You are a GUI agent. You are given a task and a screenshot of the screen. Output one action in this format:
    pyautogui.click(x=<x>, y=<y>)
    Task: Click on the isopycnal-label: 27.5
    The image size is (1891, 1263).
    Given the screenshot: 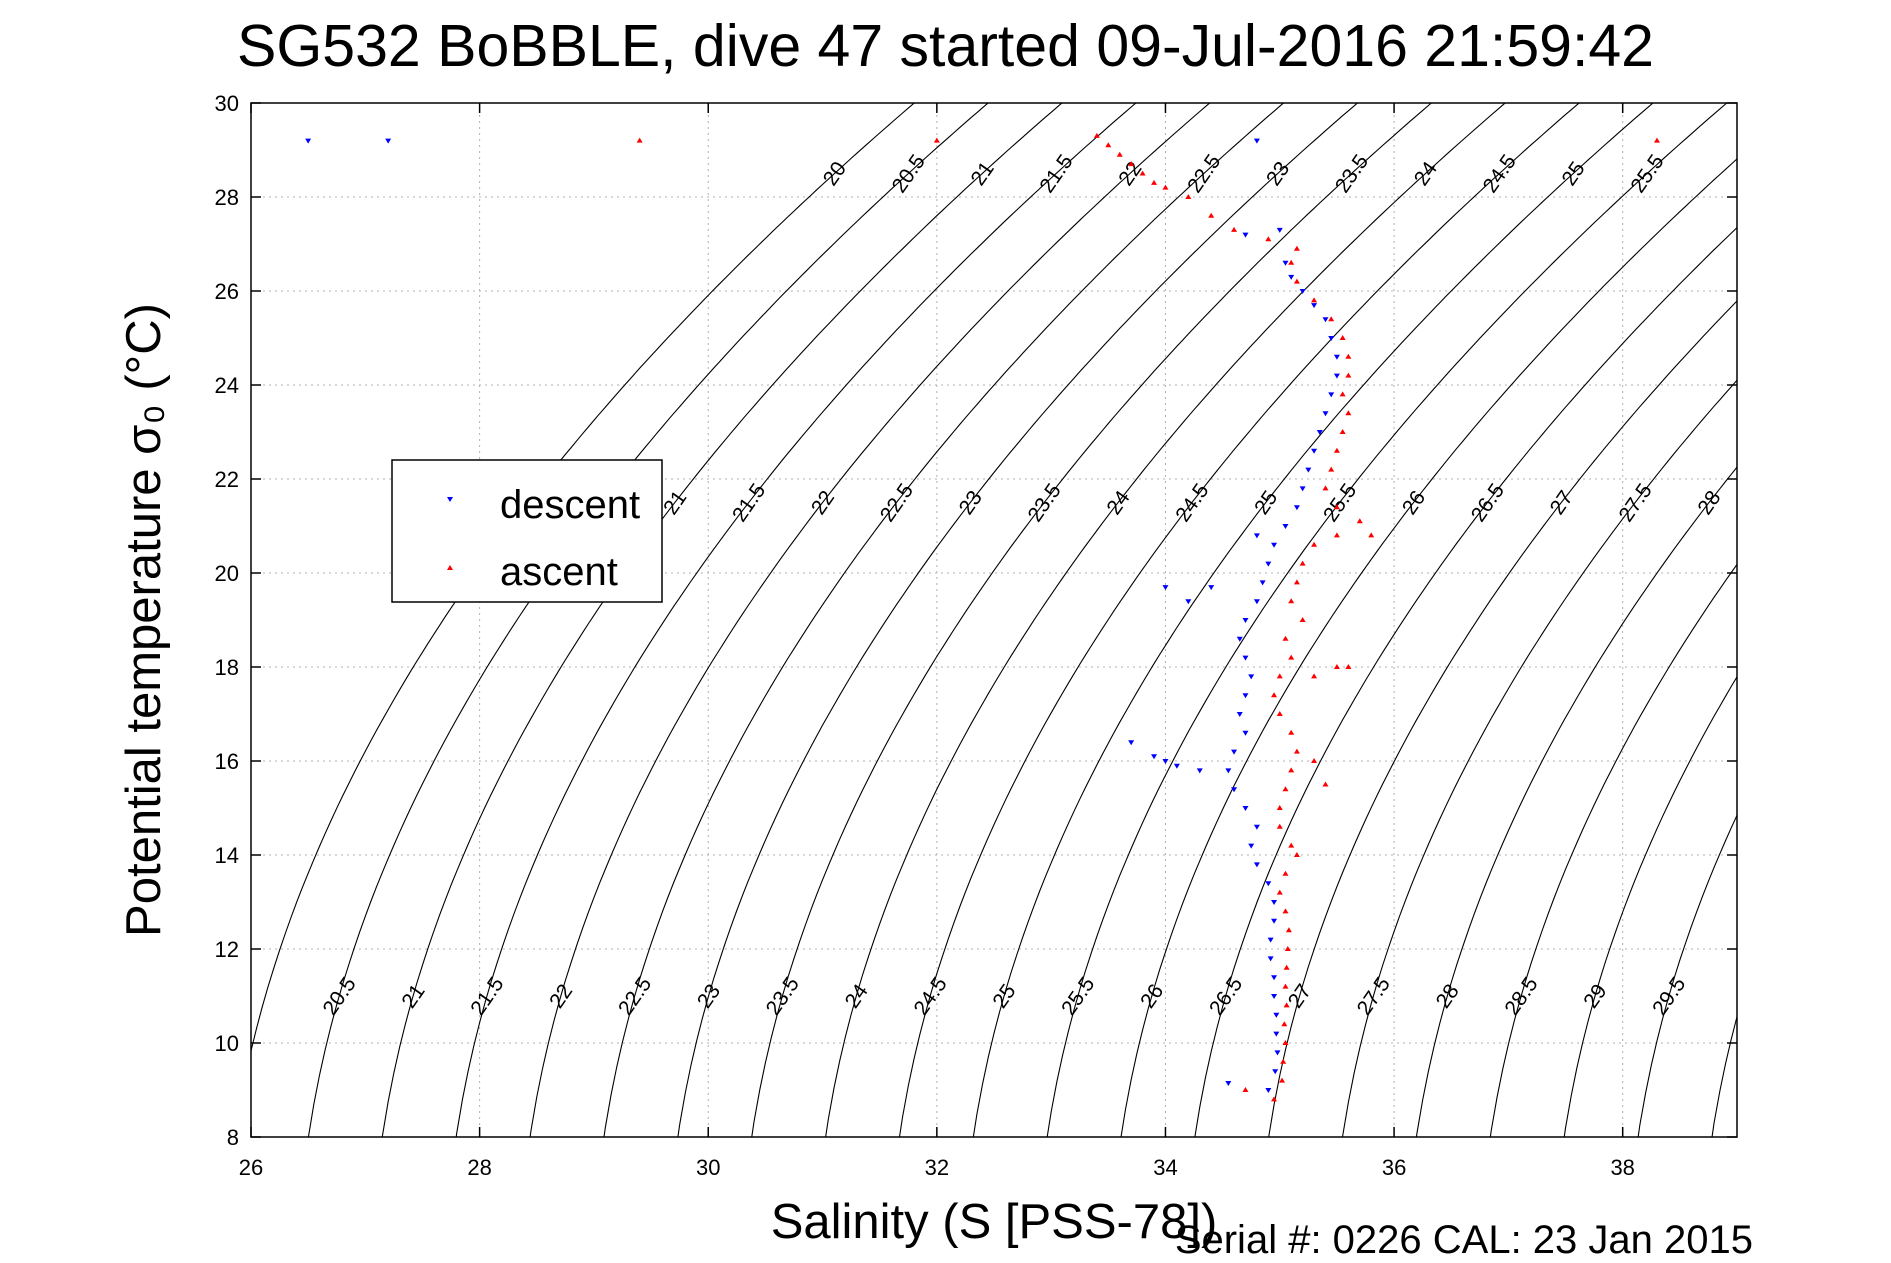 What is the action you would take?
    pyautogui.click(x=1374, y=996)
    